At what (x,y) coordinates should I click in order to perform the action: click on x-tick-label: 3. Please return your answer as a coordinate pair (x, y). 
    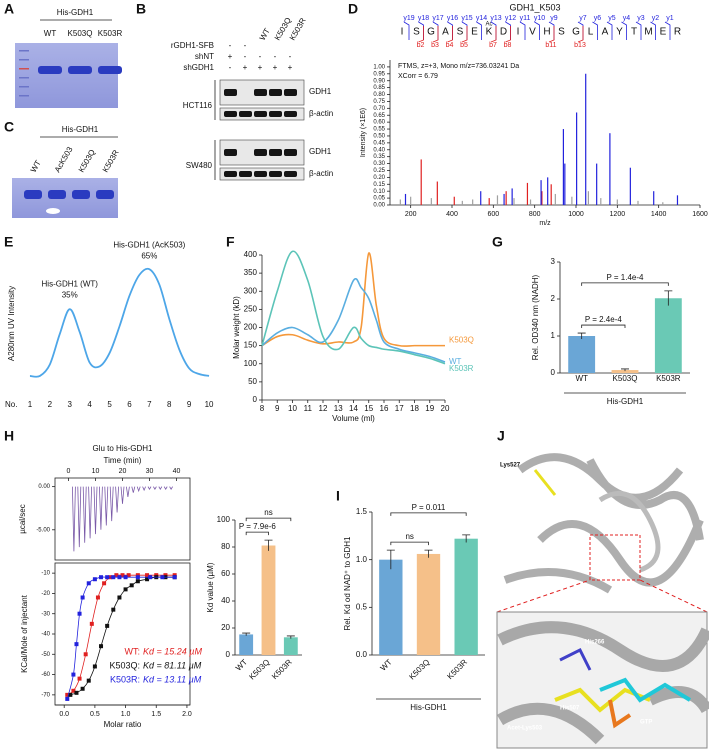
    Looking at the image, I should click on (70, 404).